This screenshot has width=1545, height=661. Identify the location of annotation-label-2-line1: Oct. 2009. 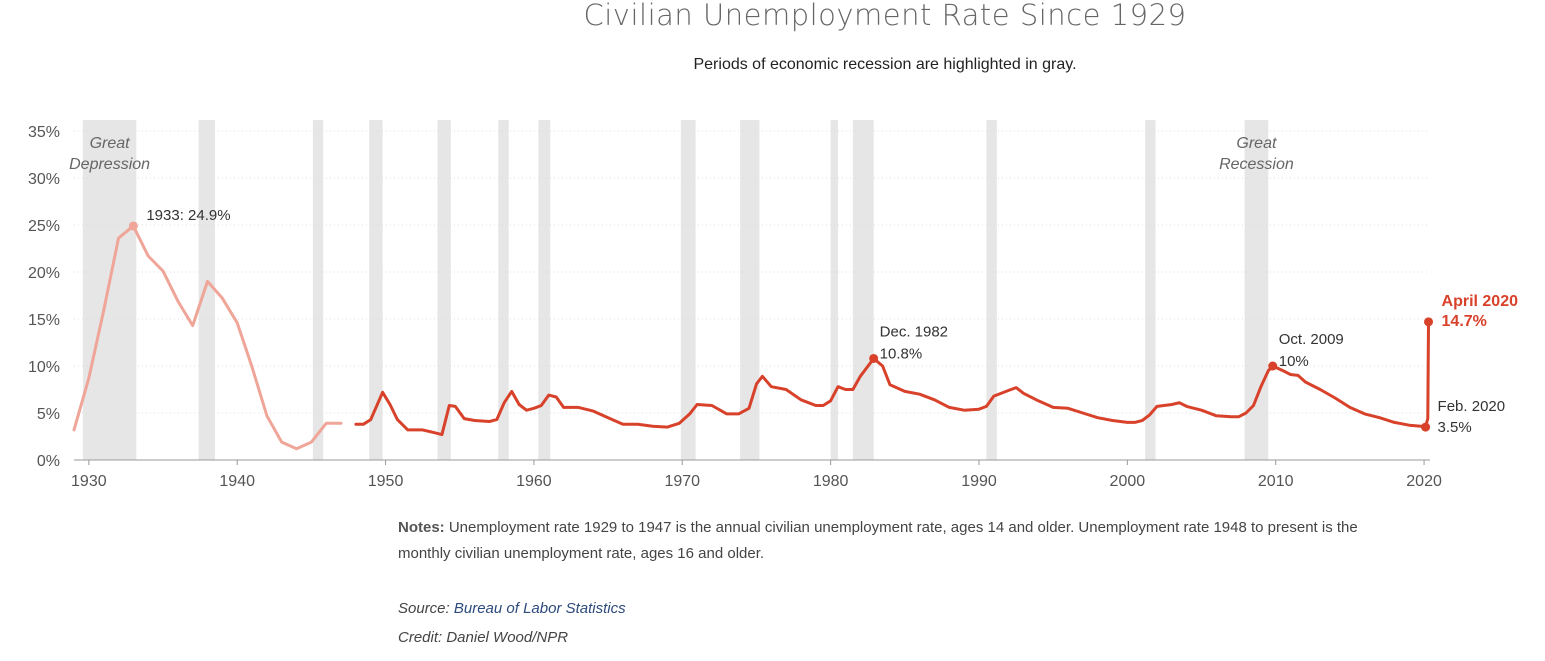
(1311, 339).